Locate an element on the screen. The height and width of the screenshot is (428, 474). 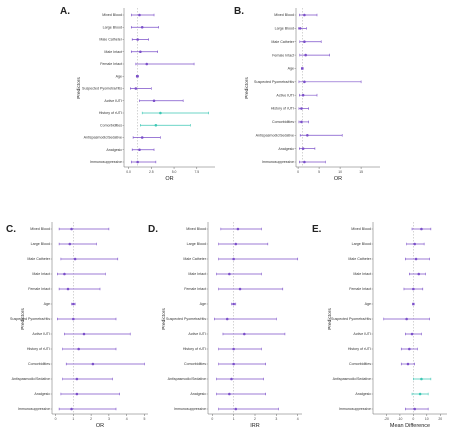
x-tick-label: -10 is located at coordinates (399, 419).